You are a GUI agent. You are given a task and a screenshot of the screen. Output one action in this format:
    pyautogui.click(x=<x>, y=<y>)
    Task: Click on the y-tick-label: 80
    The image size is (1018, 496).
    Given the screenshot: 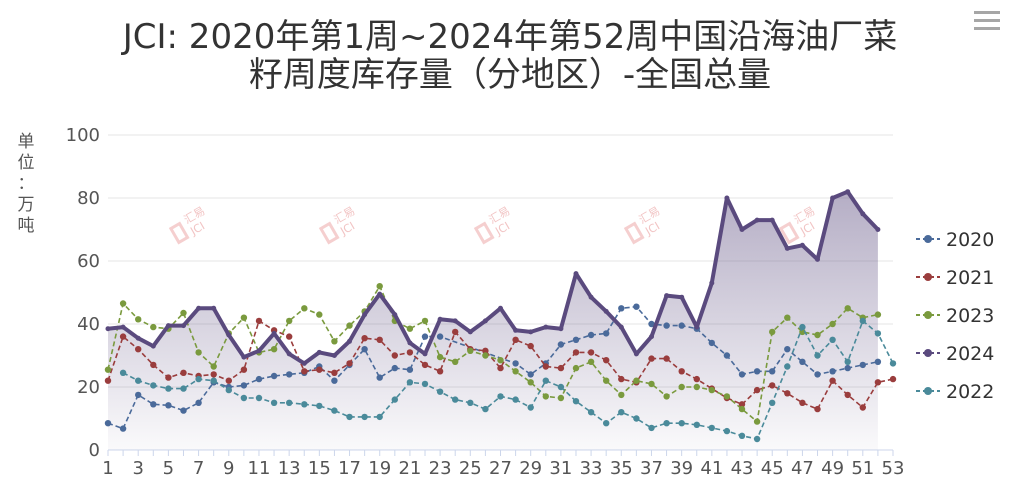 What is the action you would take?
    pyautogui.click(x=88, y=198)
    